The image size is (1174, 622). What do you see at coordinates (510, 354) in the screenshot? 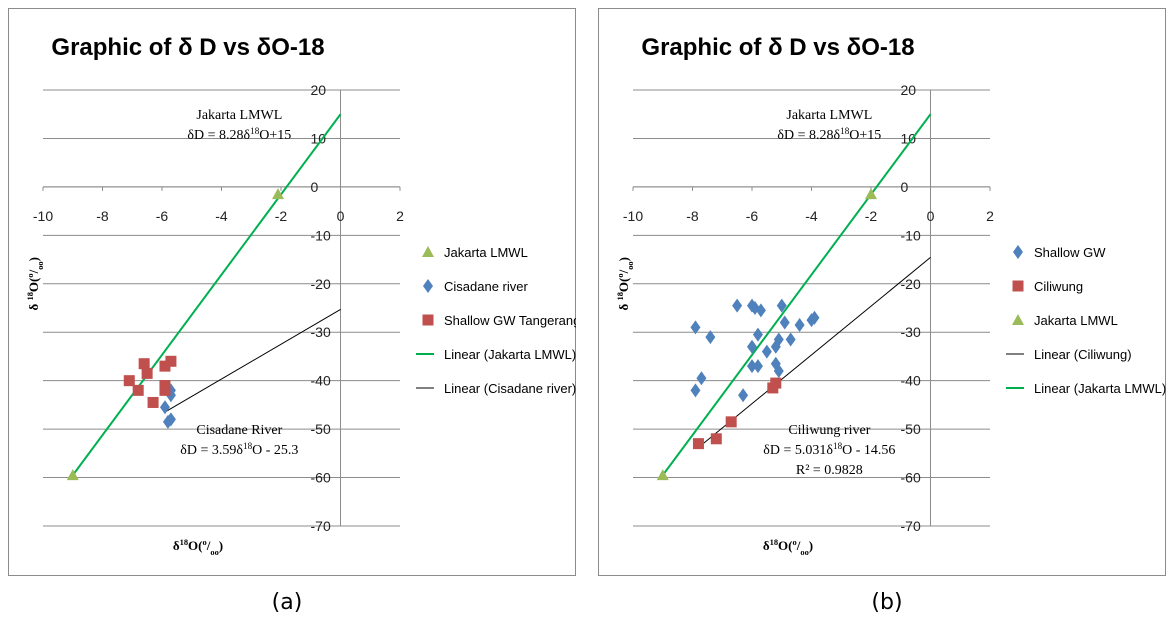
I see `legend-label: Linear (Jakarta LMWL)` at bounding box center [510, 354].